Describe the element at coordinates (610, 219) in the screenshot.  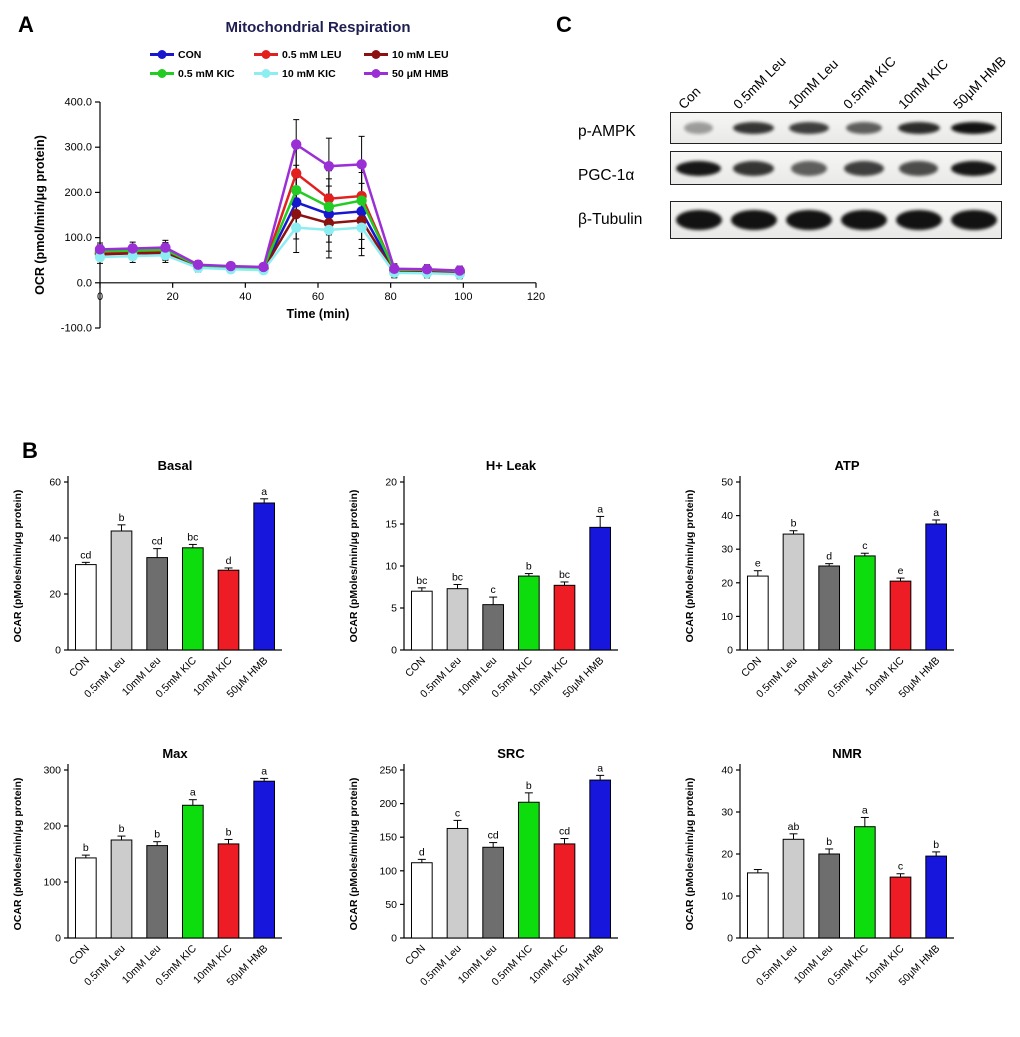
I see `blot-row-label: β-Tubulin` at that location.